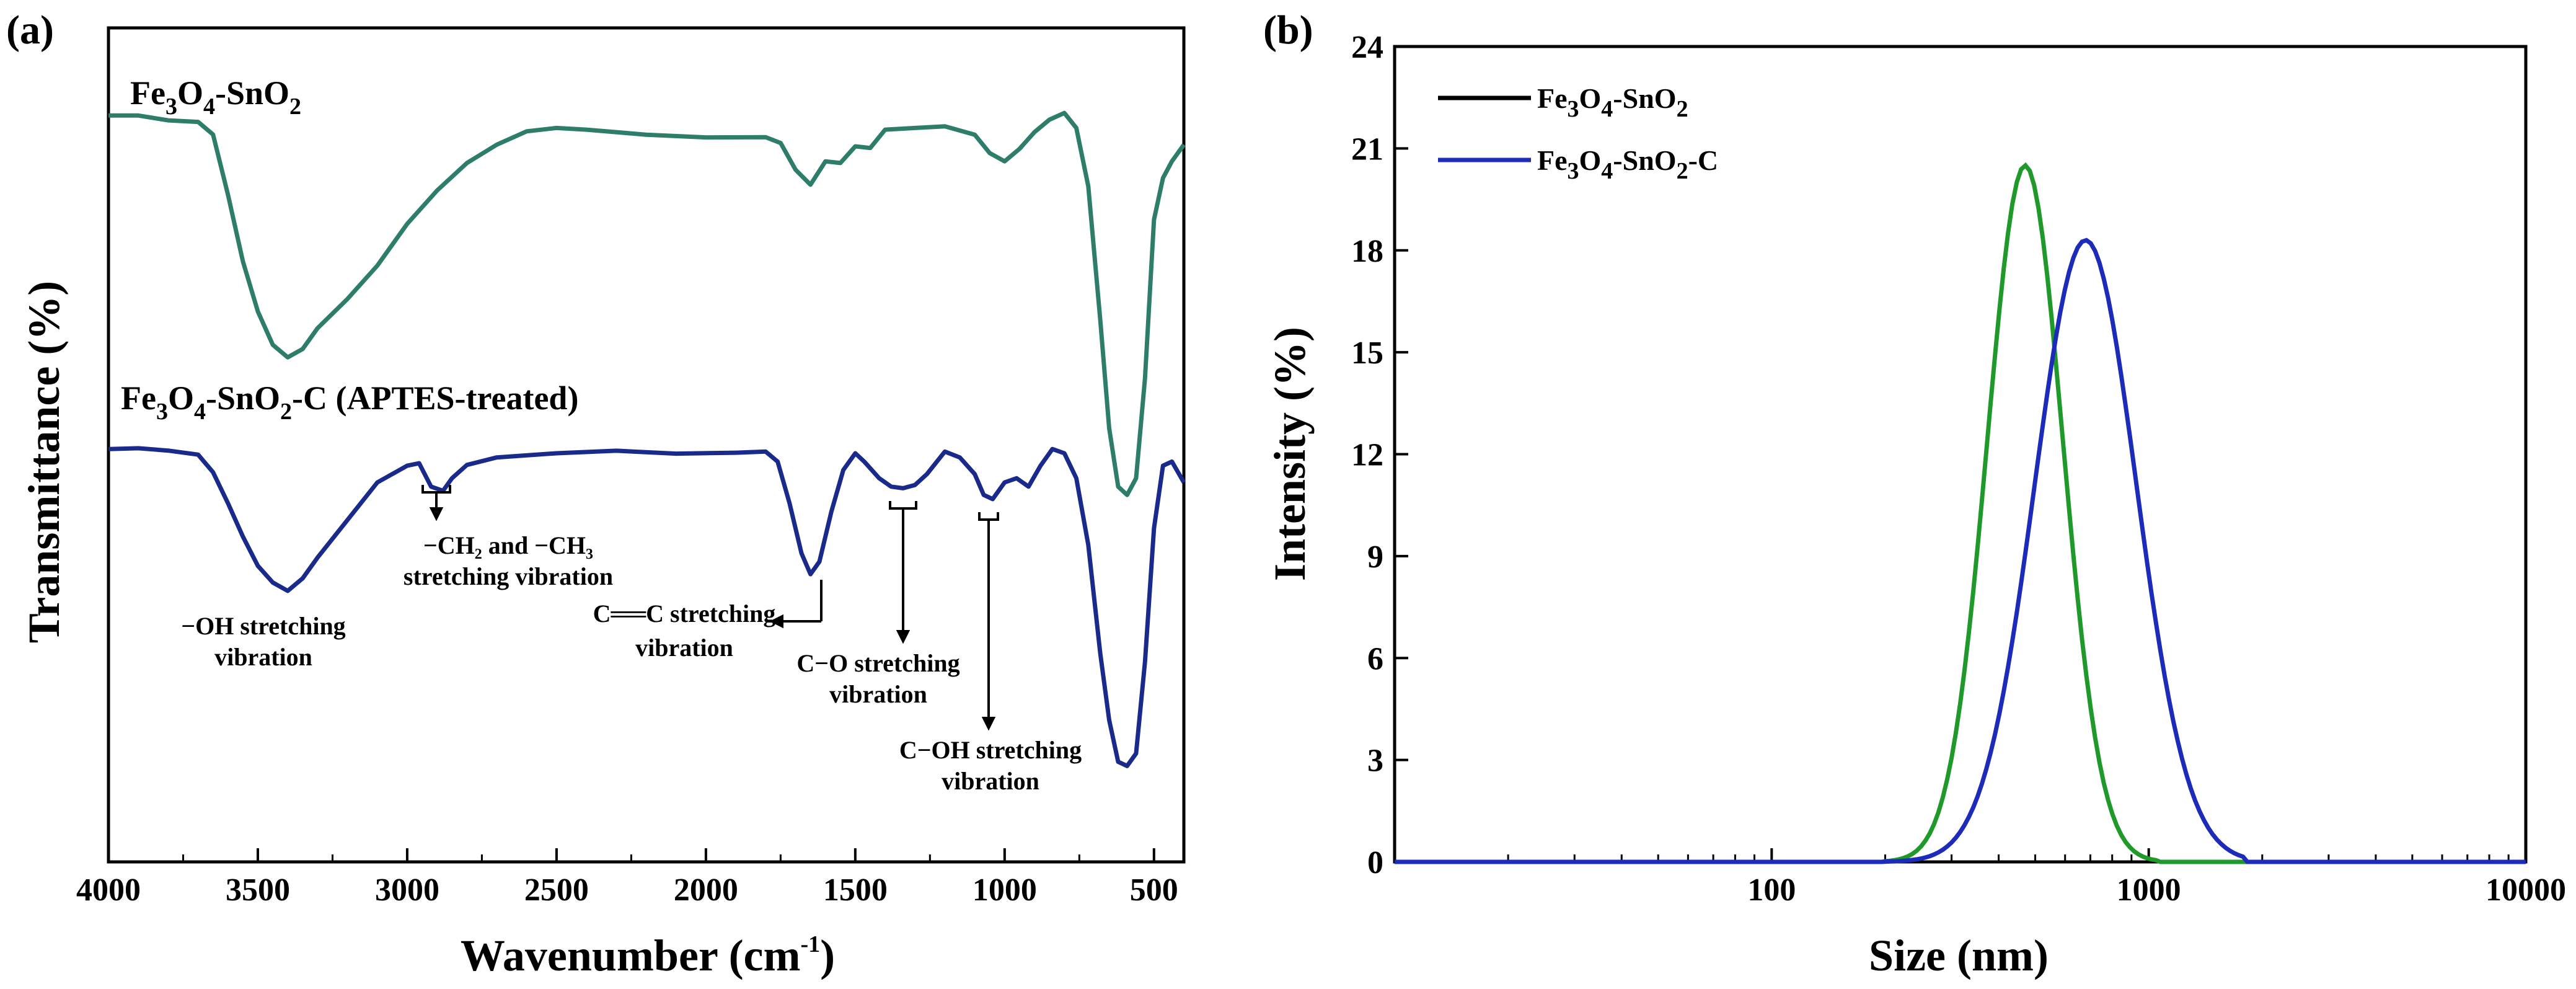 The image size is (2576, 989). I want to click on panel-a-x-axis-title: Wavenumber (cm-1), so click(648, 955).